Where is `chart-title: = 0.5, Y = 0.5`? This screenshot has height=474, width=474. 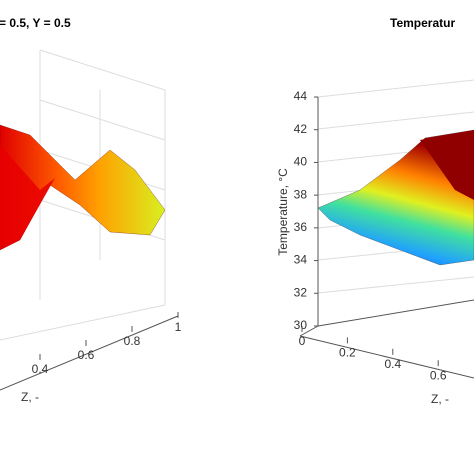 chart-title: = 0.5, Y = 0.5 is located at coordinates (35, 23).